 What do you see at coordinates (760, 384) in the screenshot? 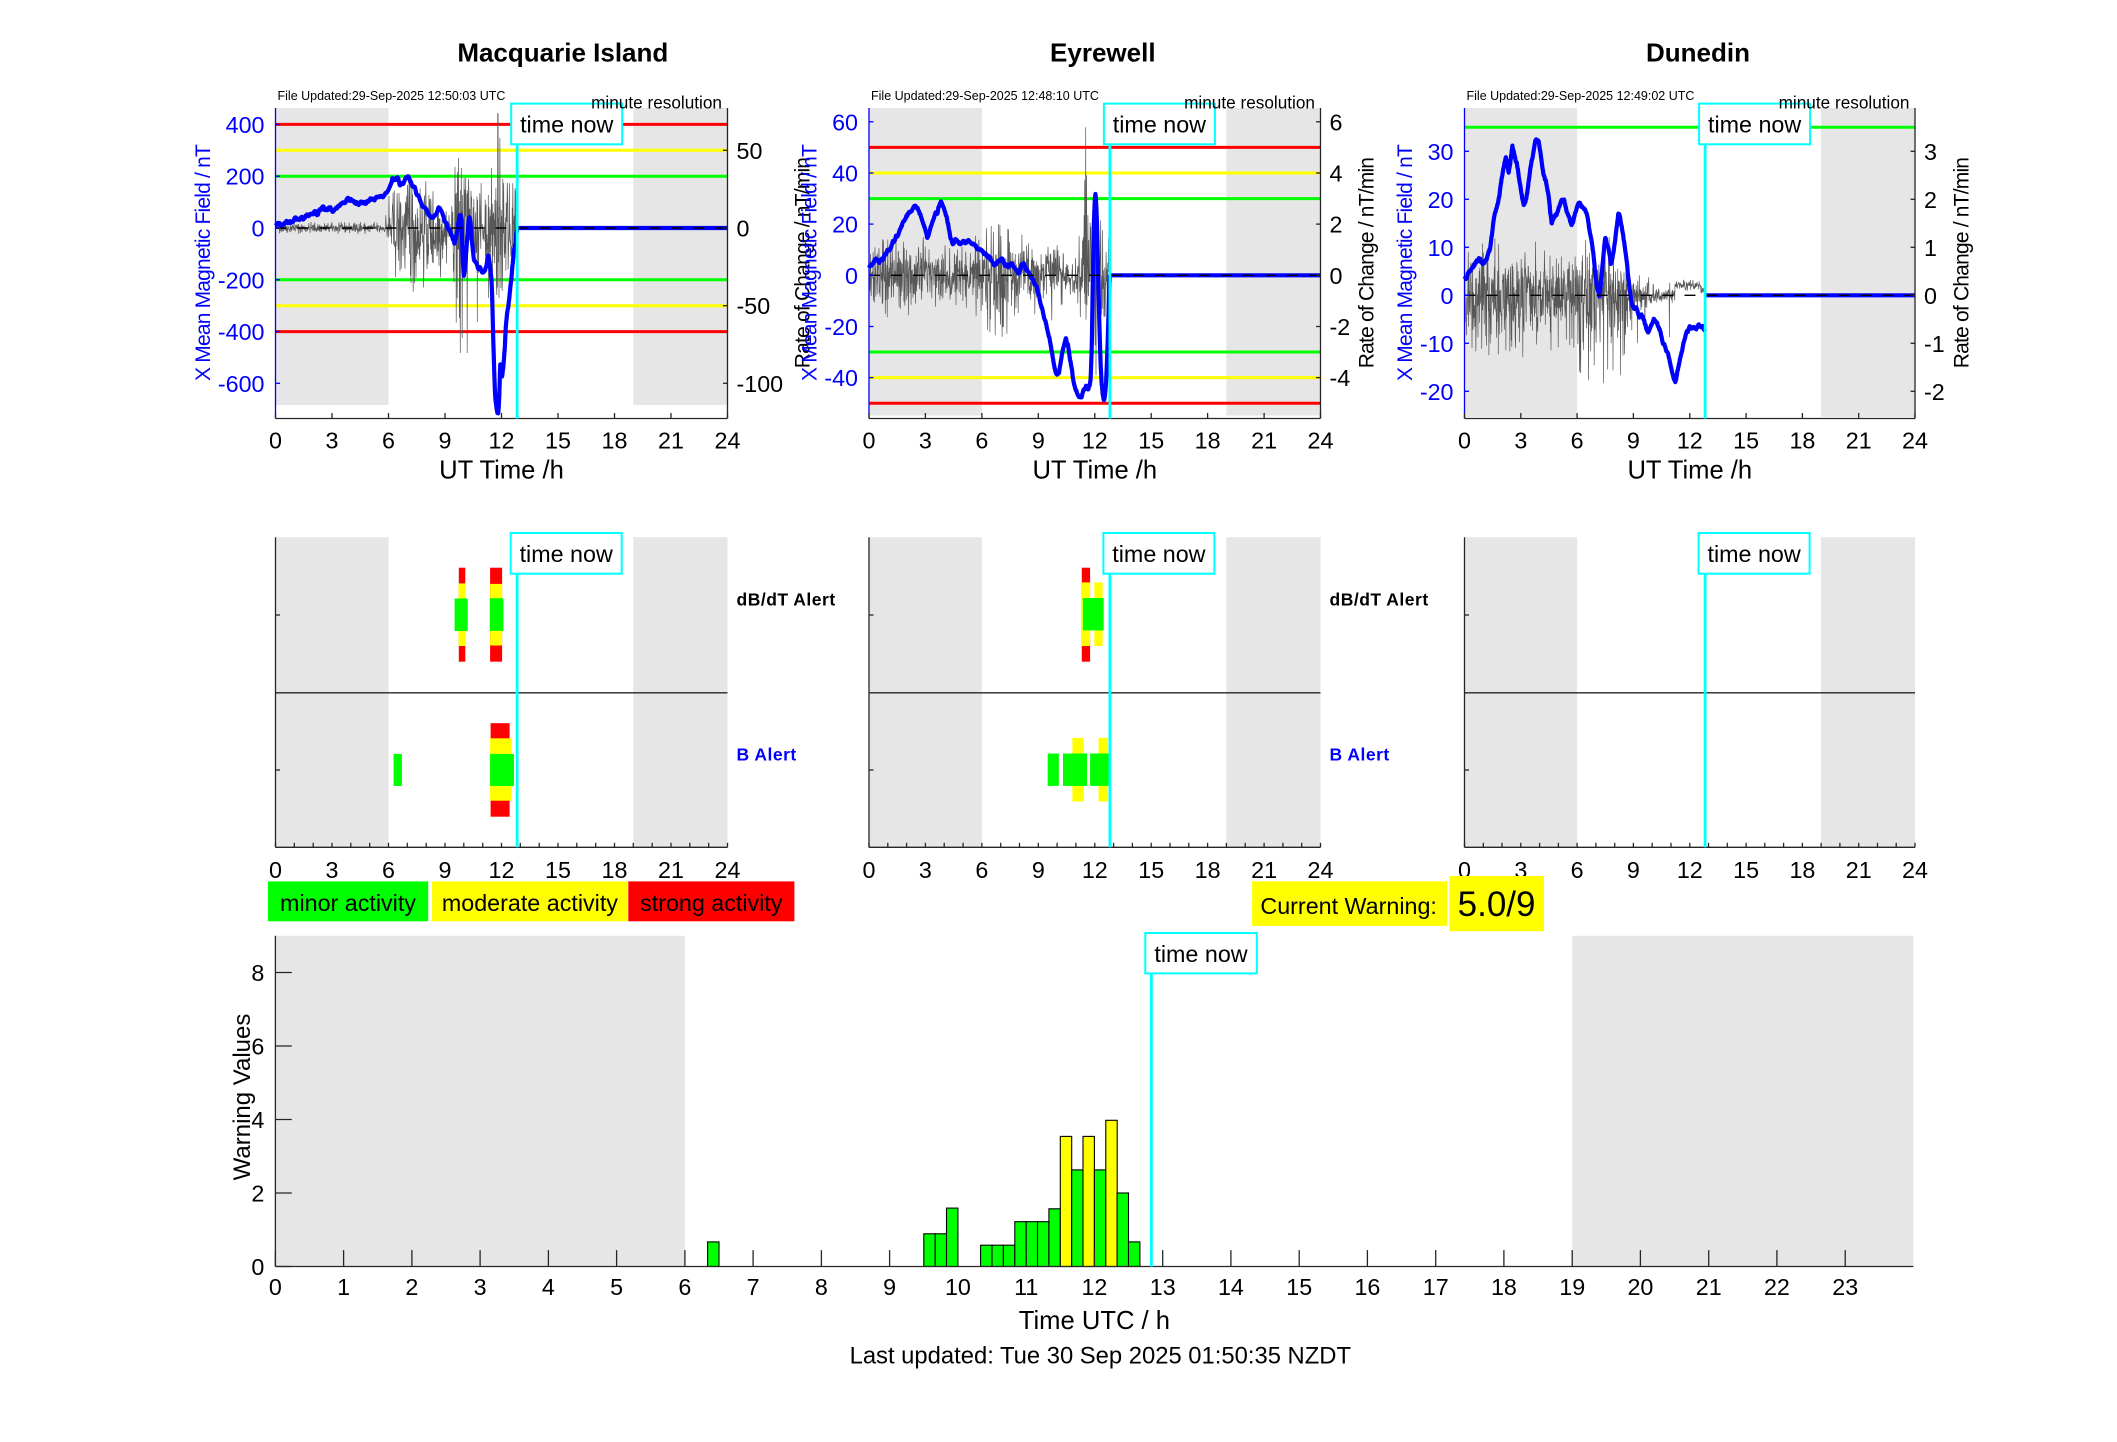
I see `svg-text: -100` at bounding box center [760, 384].